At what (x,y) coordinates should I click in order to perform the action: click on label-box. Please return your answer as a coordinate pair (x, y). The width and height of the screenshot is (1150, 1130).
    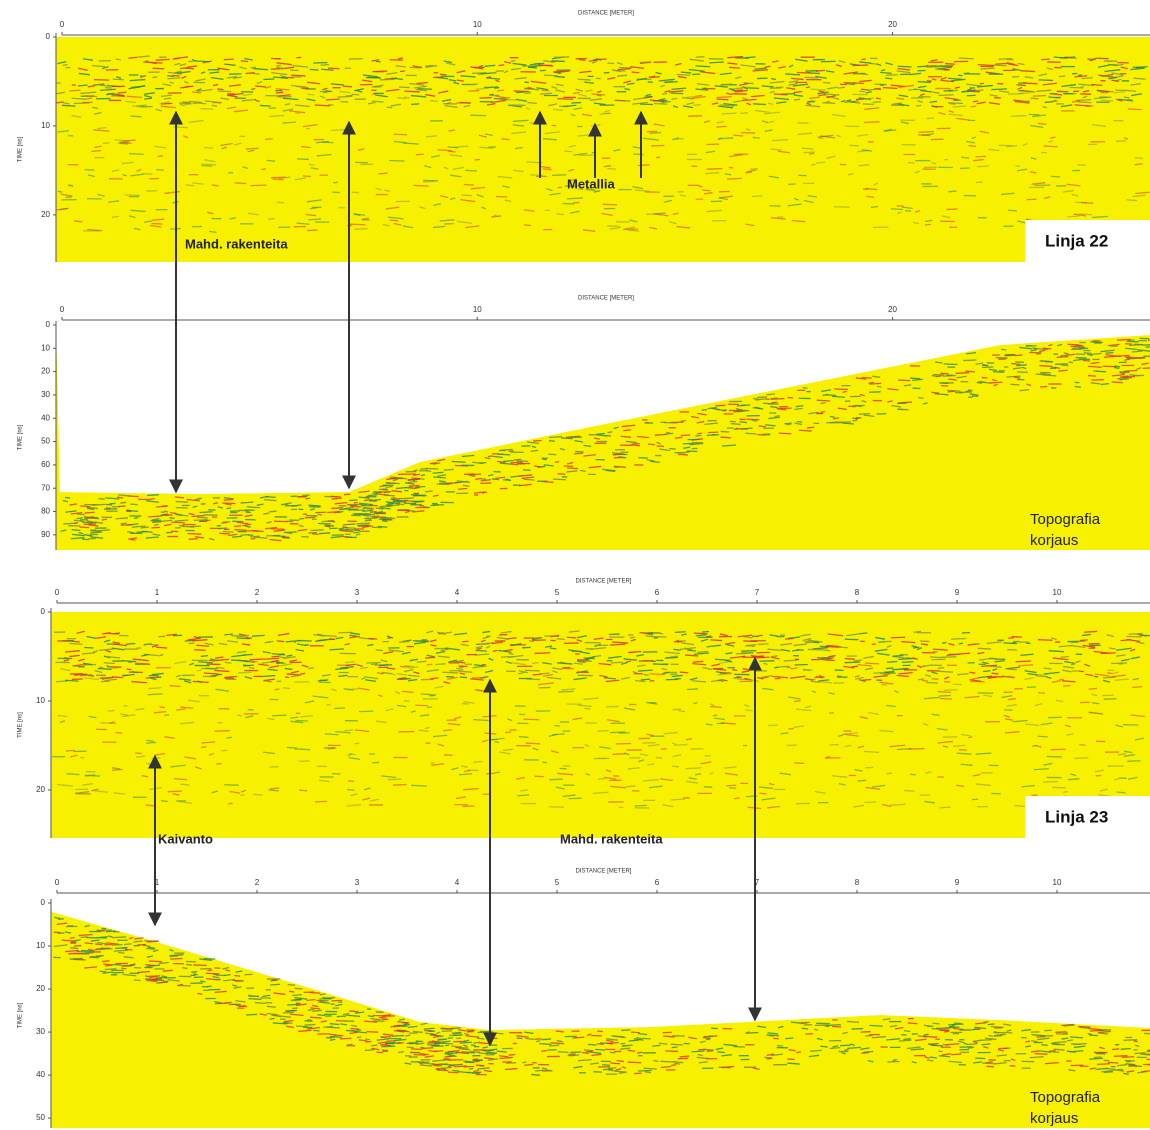
    Looking at the image, I should click on (1087, 241).